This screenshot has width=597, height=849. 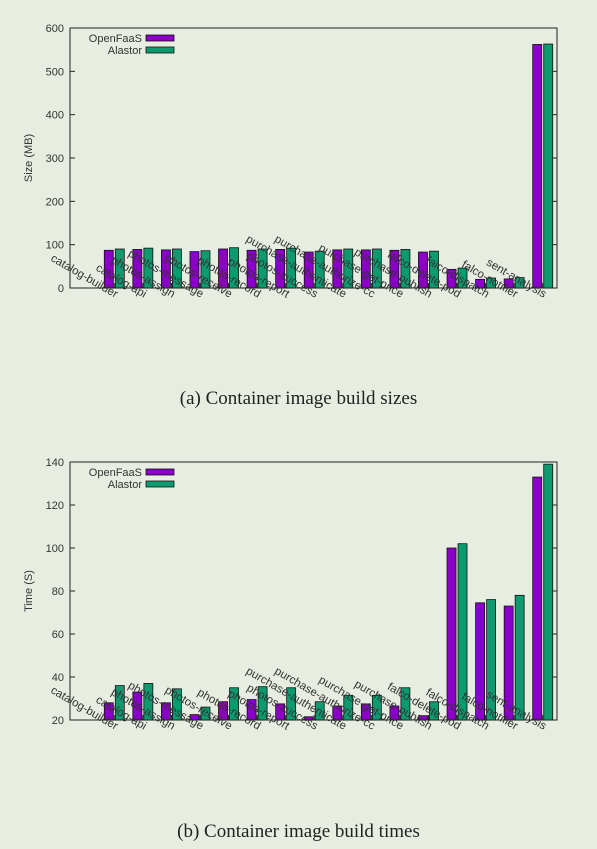 I want to click on size-bar-alastor-falco-dispatch, so click(x=491, y=283).